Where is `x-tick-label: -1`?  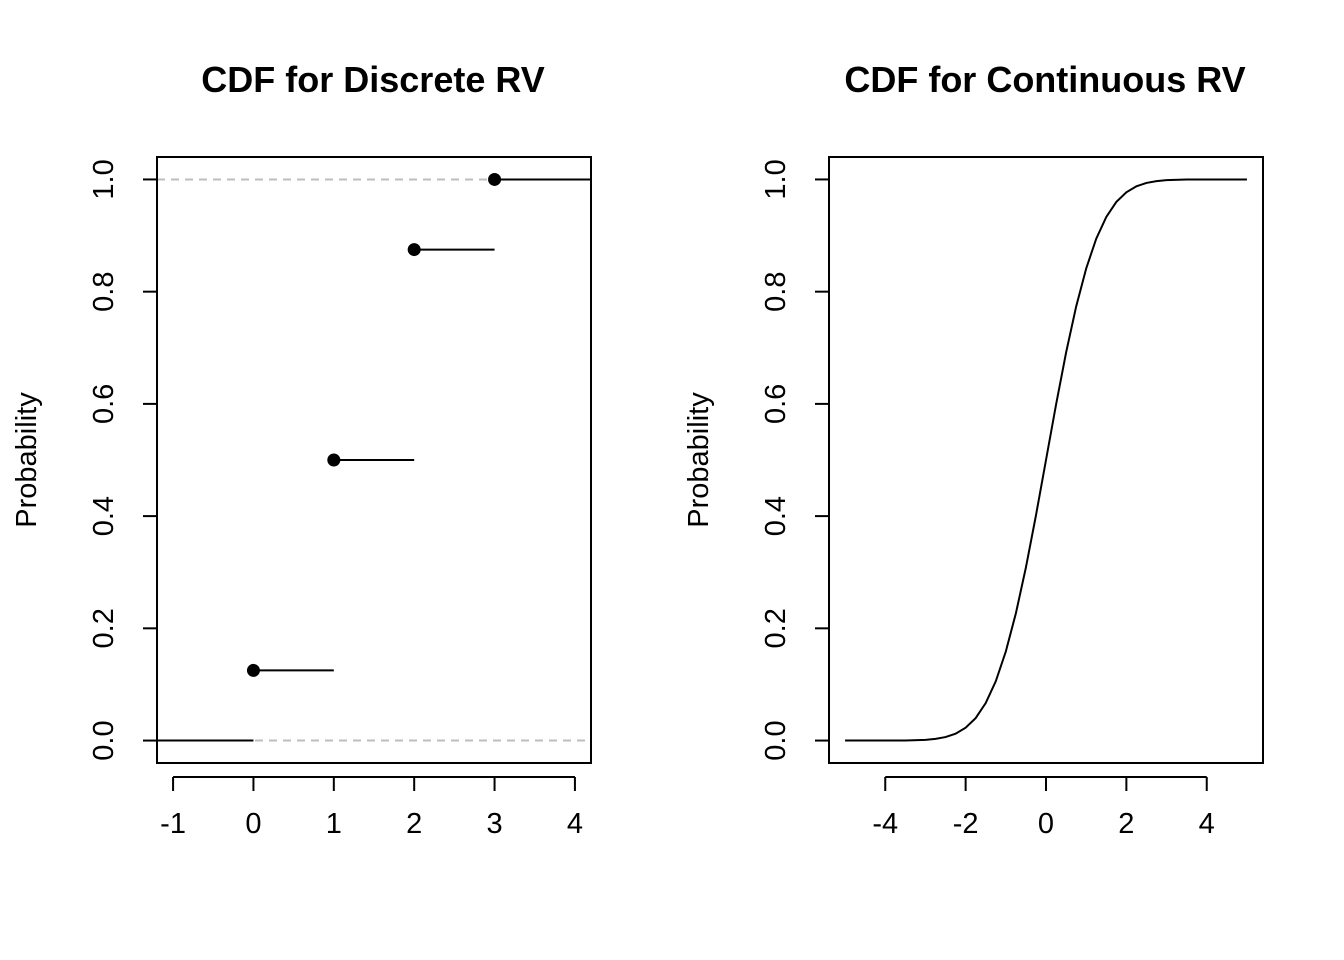
x-tick-label: -1 is located at coordinates (173, 824).